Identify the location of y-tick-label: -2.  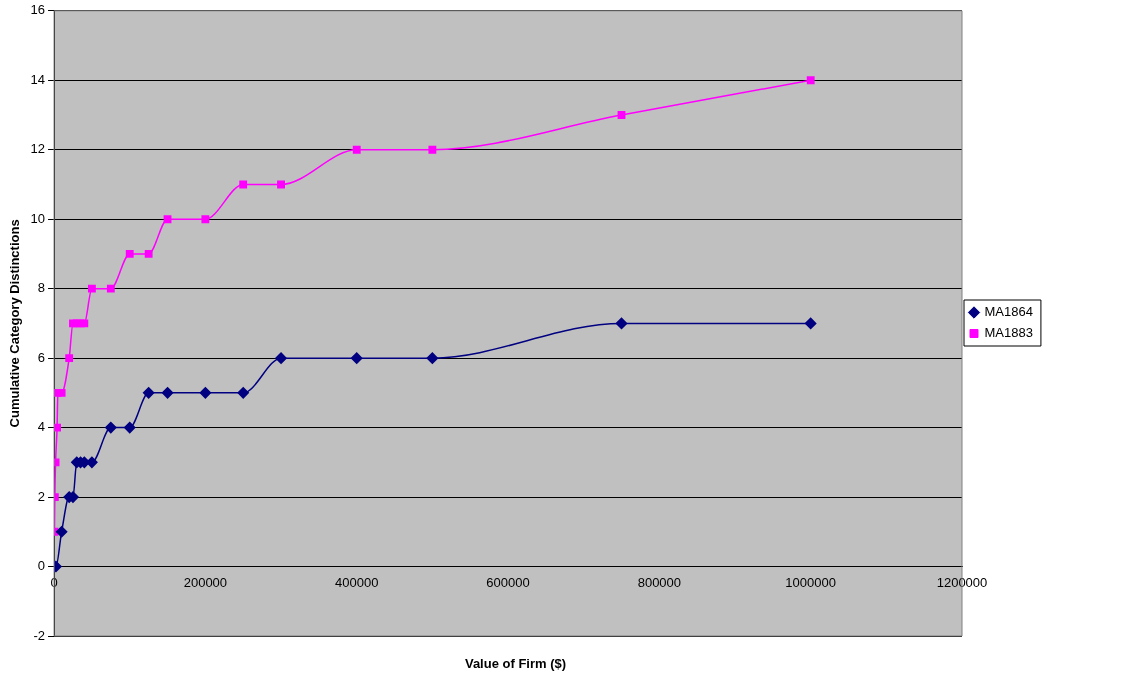
(39, 635).